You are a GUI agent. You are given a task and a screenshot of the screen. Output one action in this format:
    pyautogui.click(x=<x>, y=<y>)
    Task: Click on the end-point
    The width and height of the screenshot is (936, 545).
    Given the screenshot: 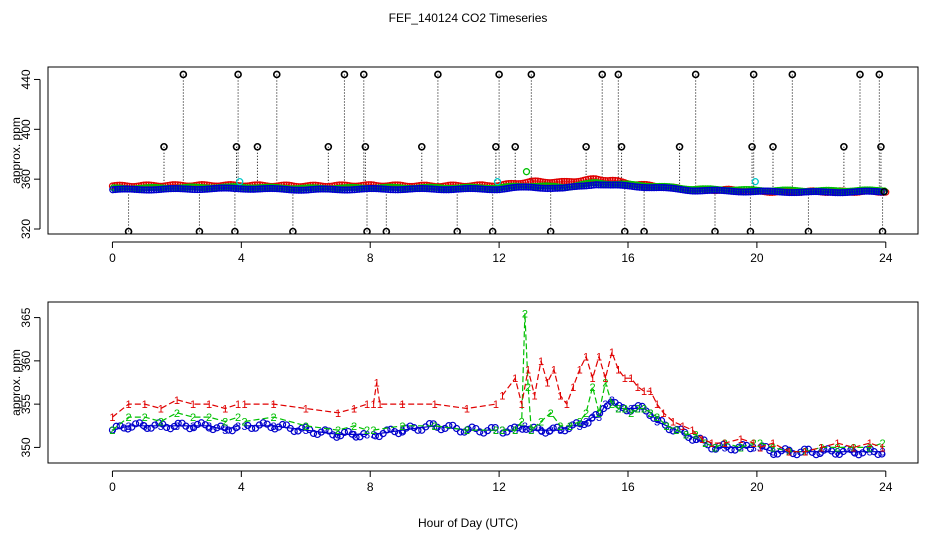 What is the action you would take?
    pyautogui.click(x=884, y=191)
    